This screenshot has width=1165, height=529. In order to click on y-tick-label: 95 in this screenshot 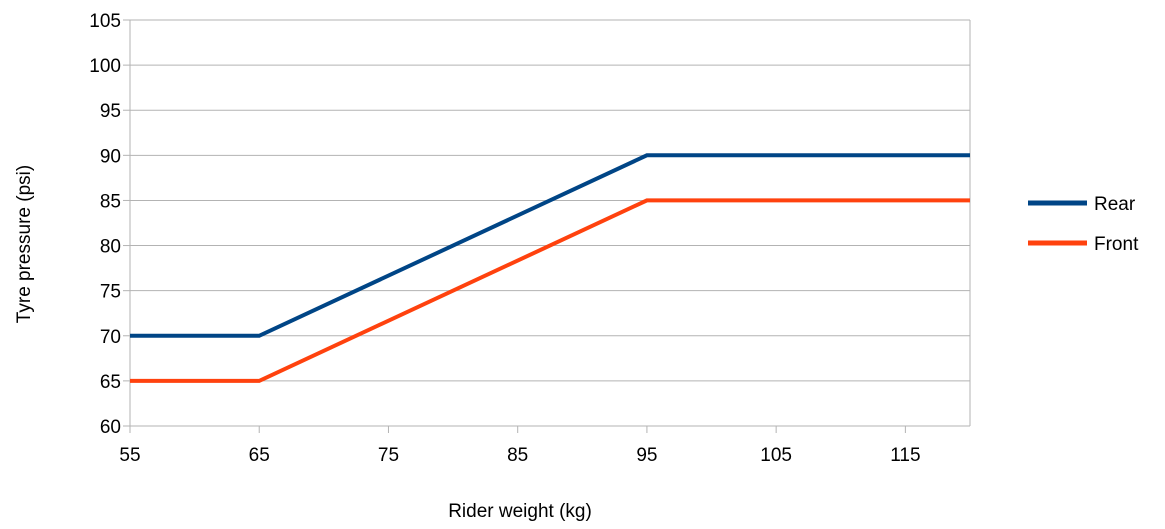, I will do `click(110, 111)`.